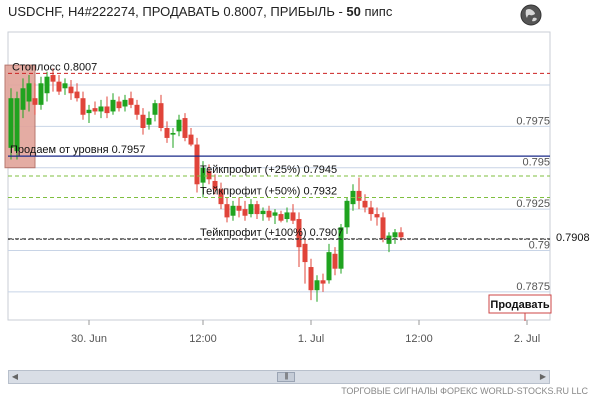 The image size is (600, 400). What do you see at coordinates (536, 163) in the screenshot?
I see `y-tick-label: 0.795` at bounding box center [536, 163].